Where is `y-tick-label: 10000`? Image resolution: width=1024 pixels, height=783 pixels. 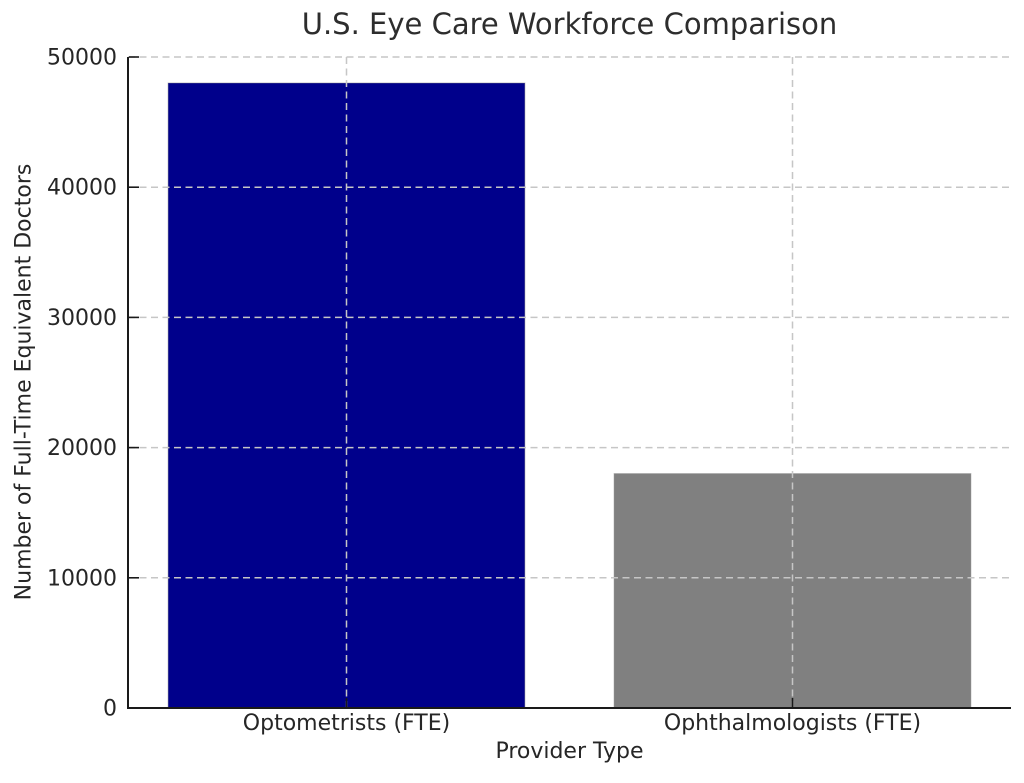
y-tick-label: 10000 is located at coordinates (82, 578).